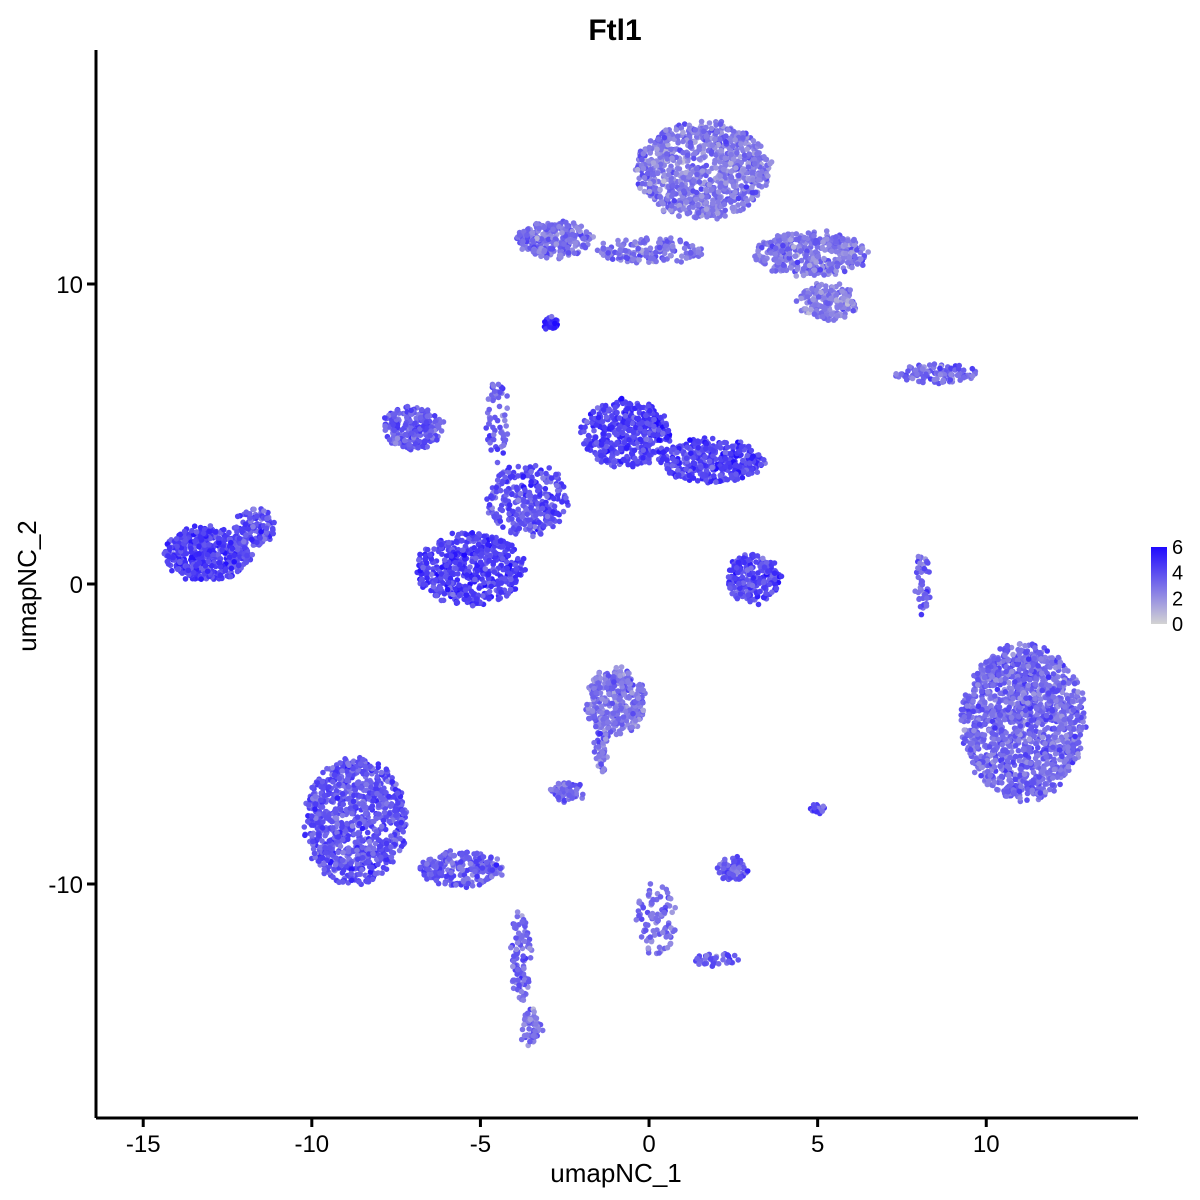 This screenshot has height=1200, width=1200. Describe the element at coordinates (555, 240) in the screenshot. I see `cluster-top-arm-left` at that location.